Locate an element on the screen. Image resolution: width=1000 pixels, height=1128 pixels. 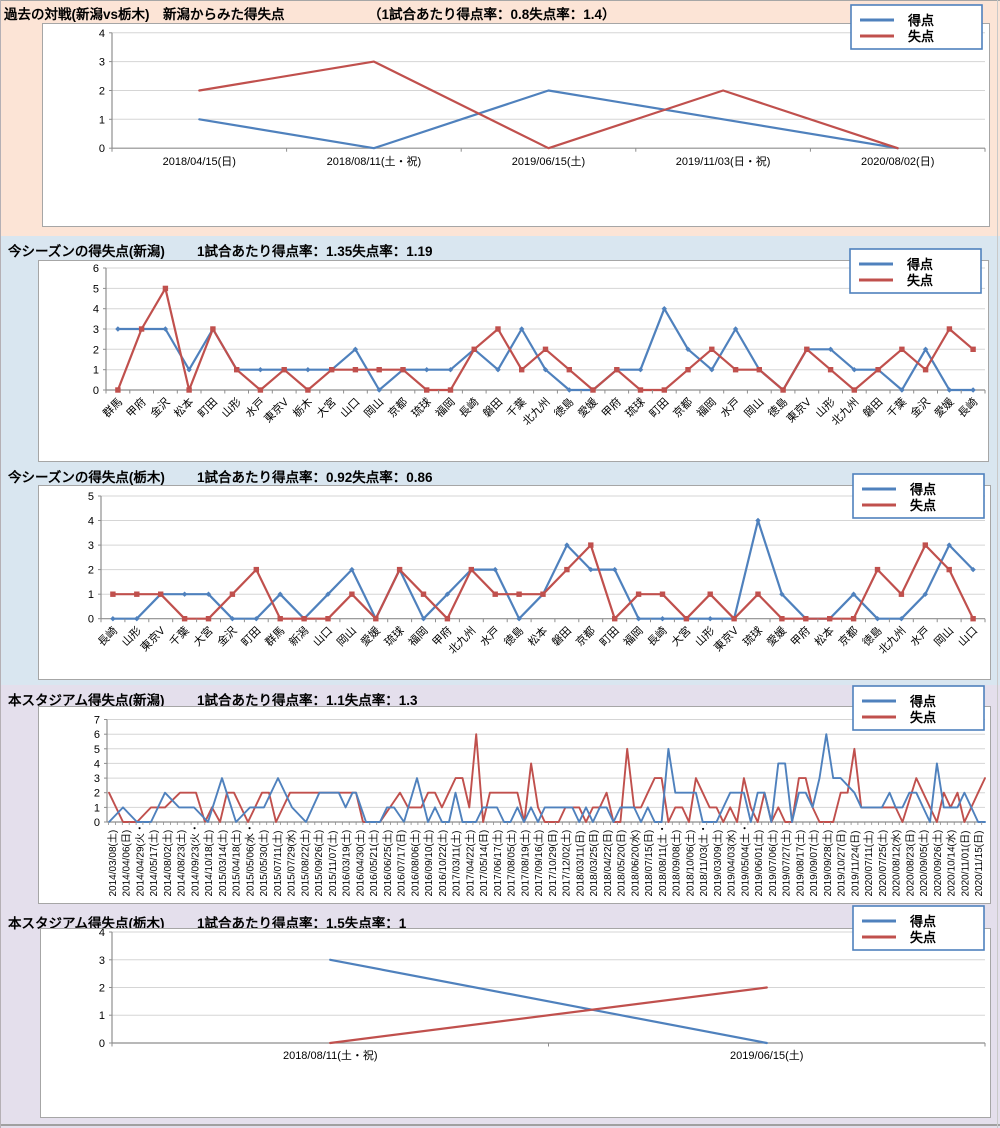
svg-text: 2019/04/03(水) is located at coordinates (732, 863).